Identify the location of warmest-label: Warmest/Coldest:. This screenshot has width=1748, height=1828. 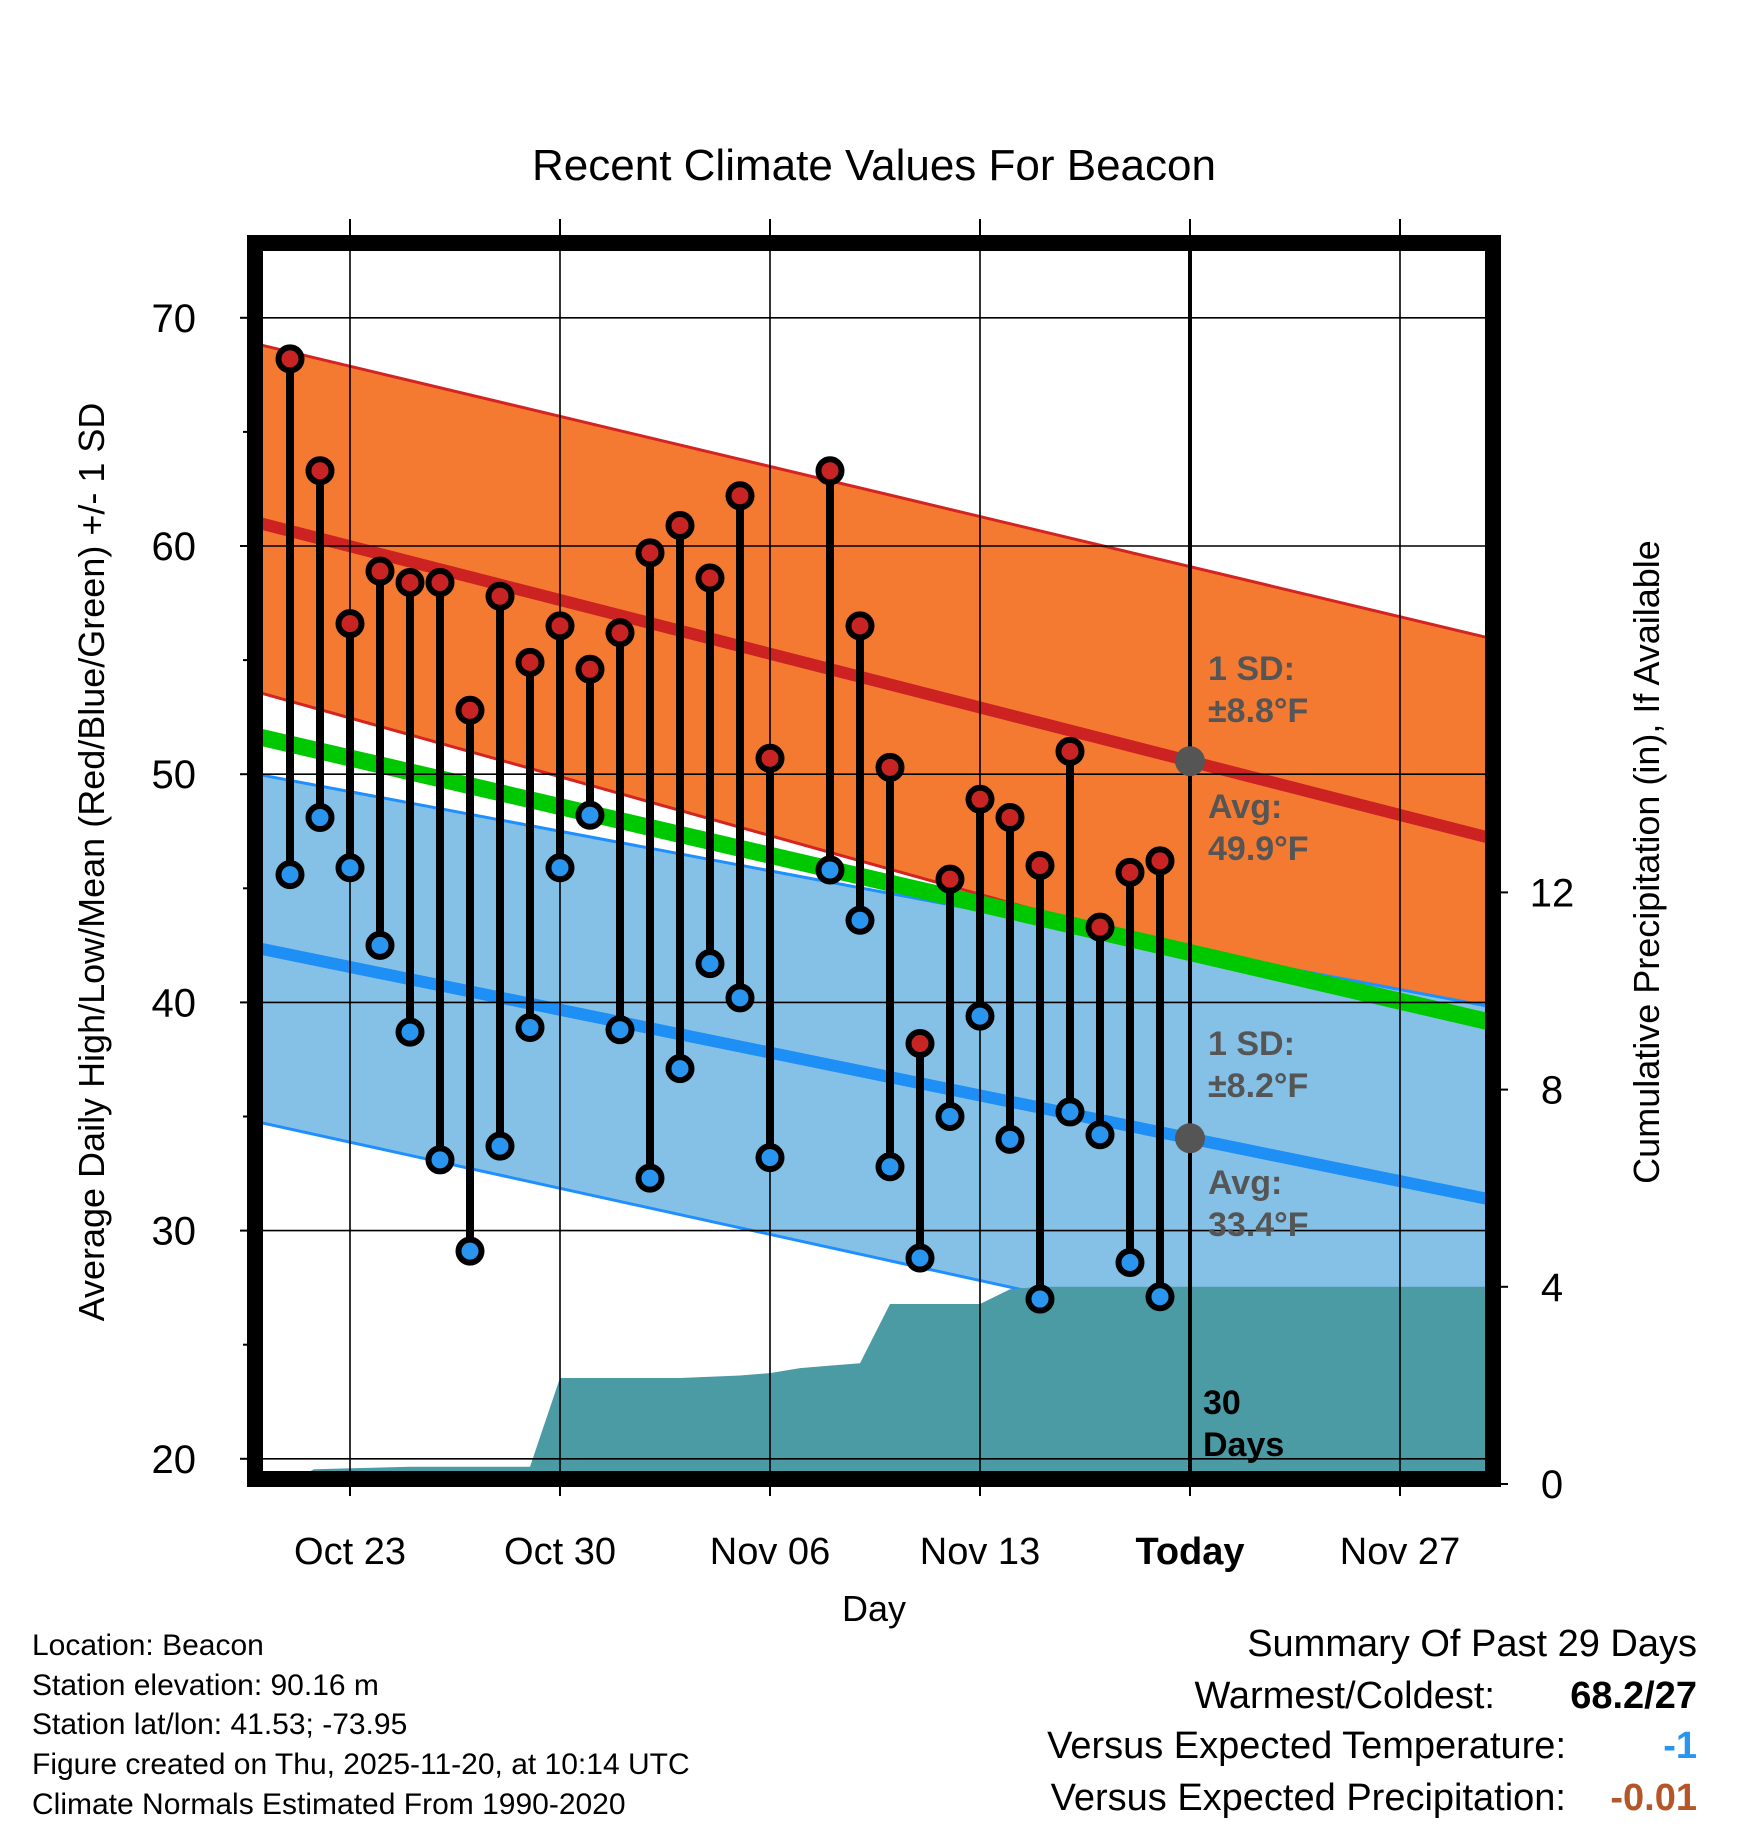
(1344, 1696).